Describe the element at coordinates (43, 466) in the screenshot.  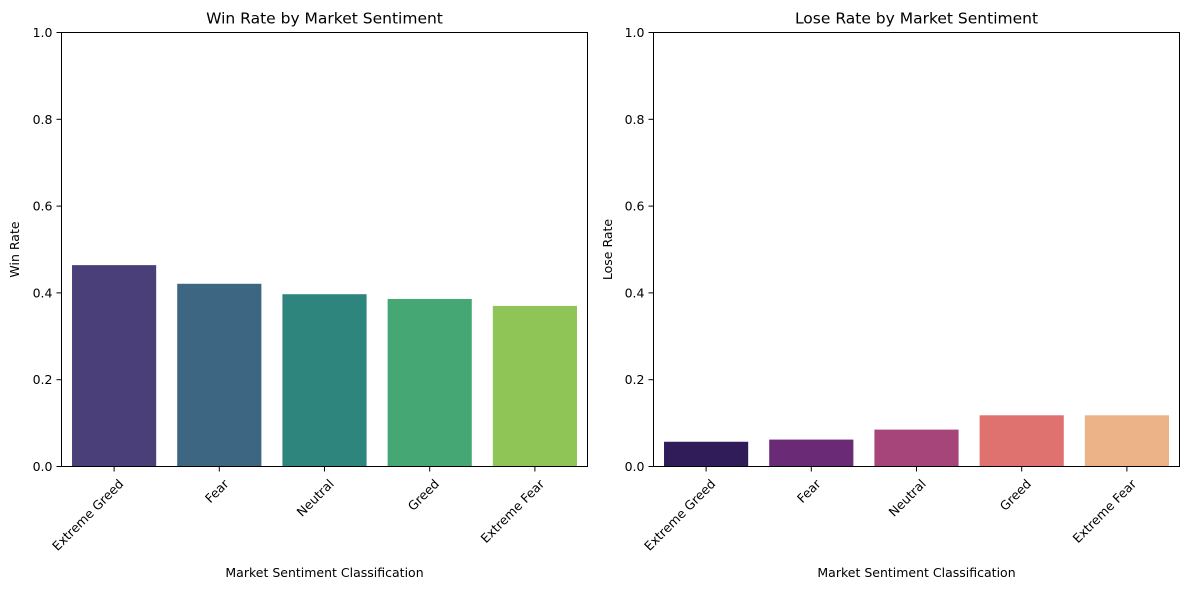
I see `win-rate-y-tick-label: 0.0` at that location.